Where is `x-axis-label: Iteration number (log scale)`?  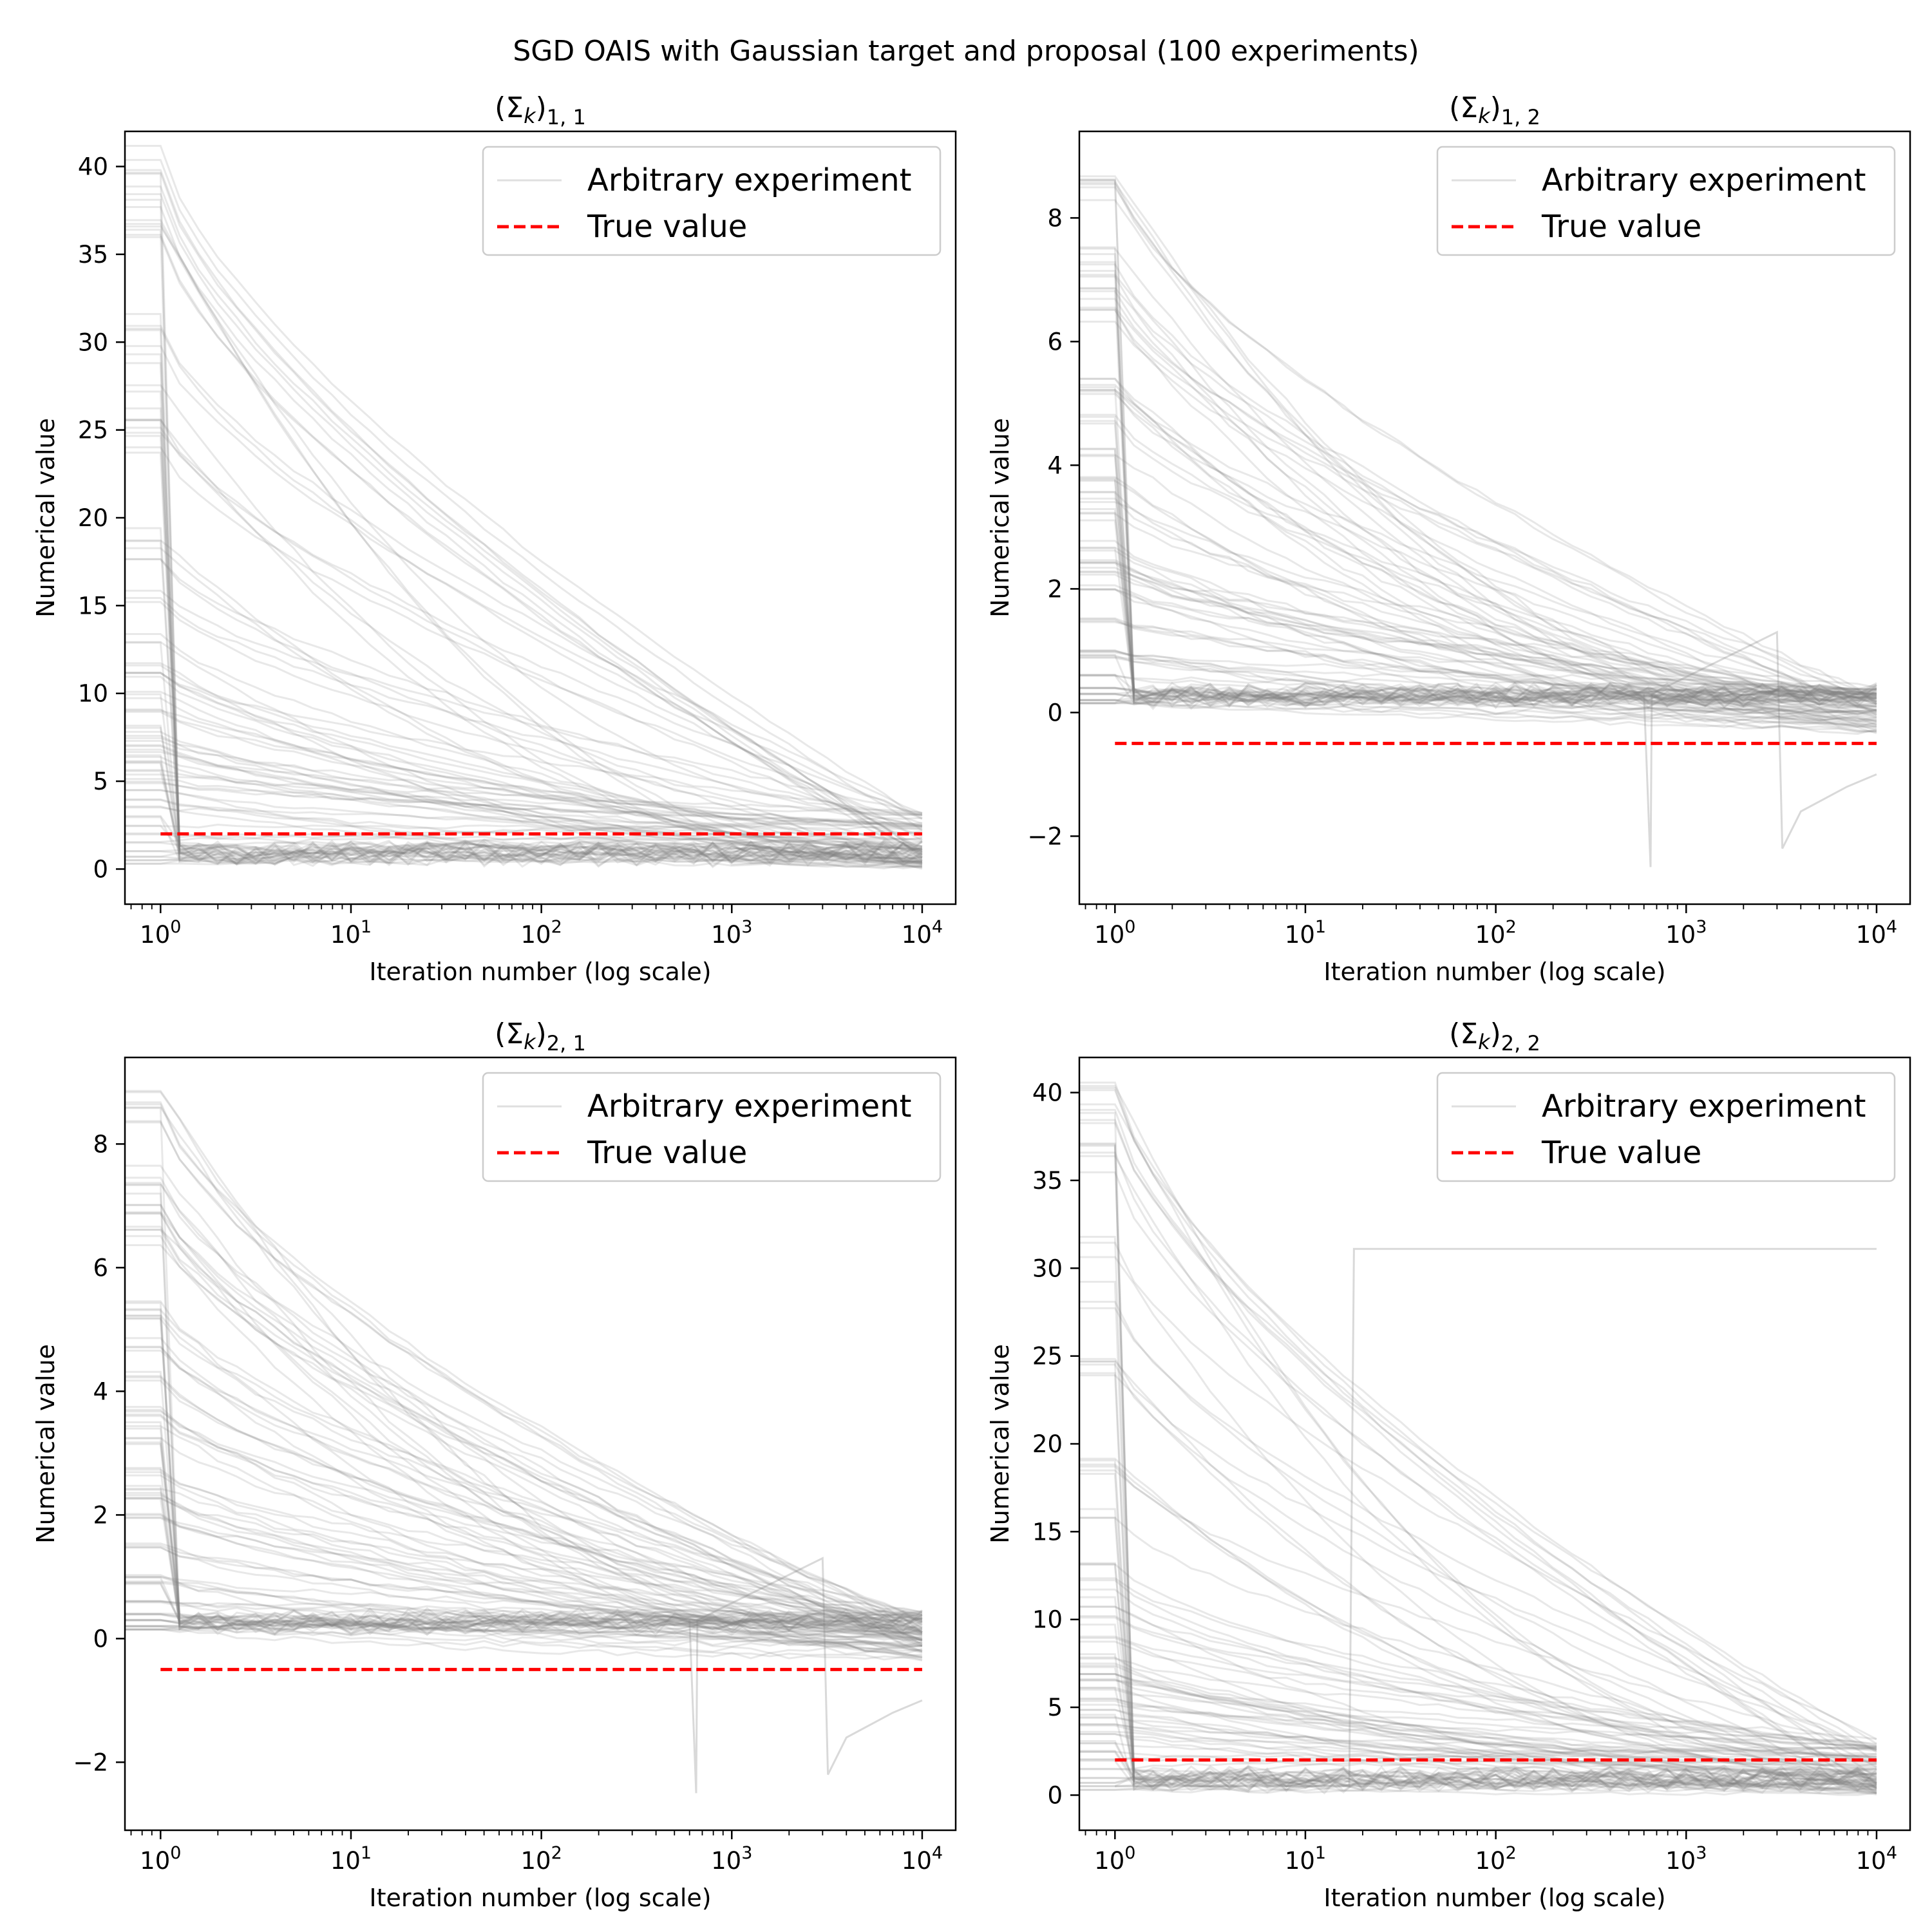 x-axis-label: Iteration number (log scale) is located at coordinates (540, 1898).